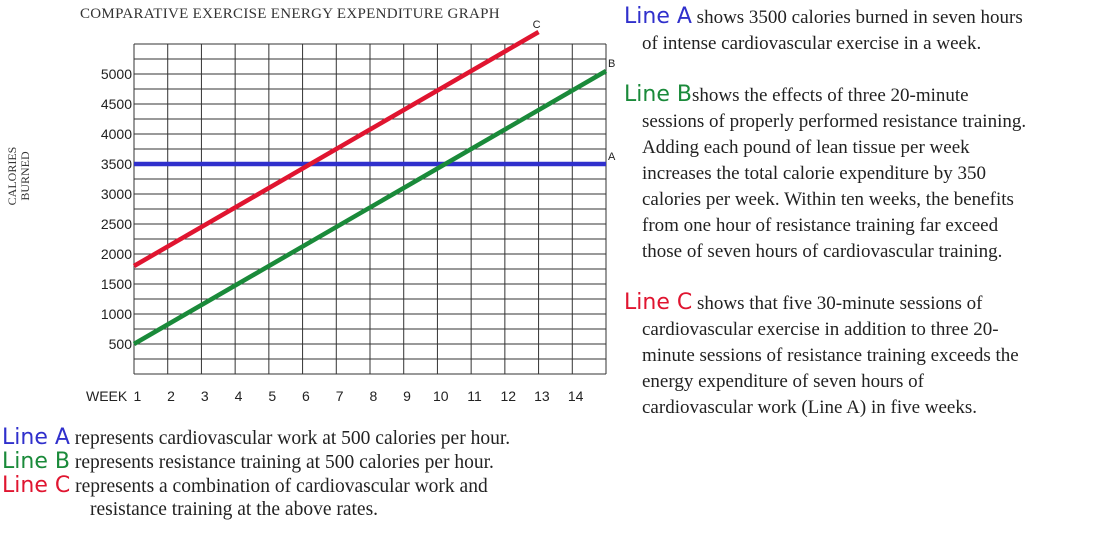 The image size is (1112, 533). I want to click on explanation-tag-a: Line A, so click(658, 16).